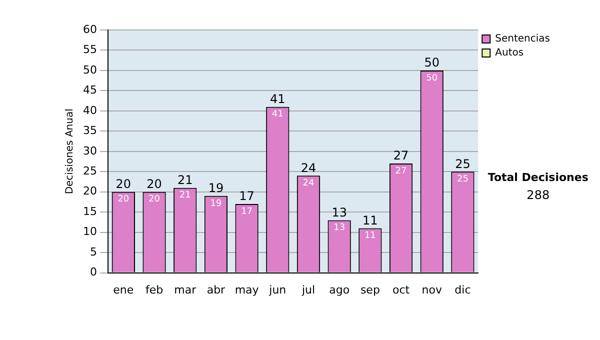  What do you see at coordinates (340, 228) in the screenshot?
I see `data-label: 13` at bounding box center [340, 228].